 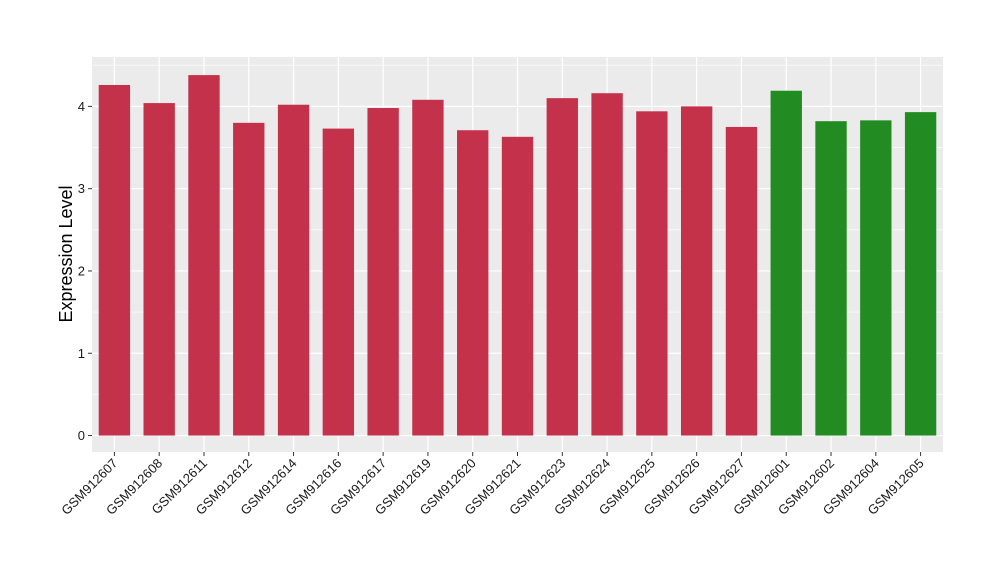 I want to click on bar-GSM912612, so click(x=249, y=279).